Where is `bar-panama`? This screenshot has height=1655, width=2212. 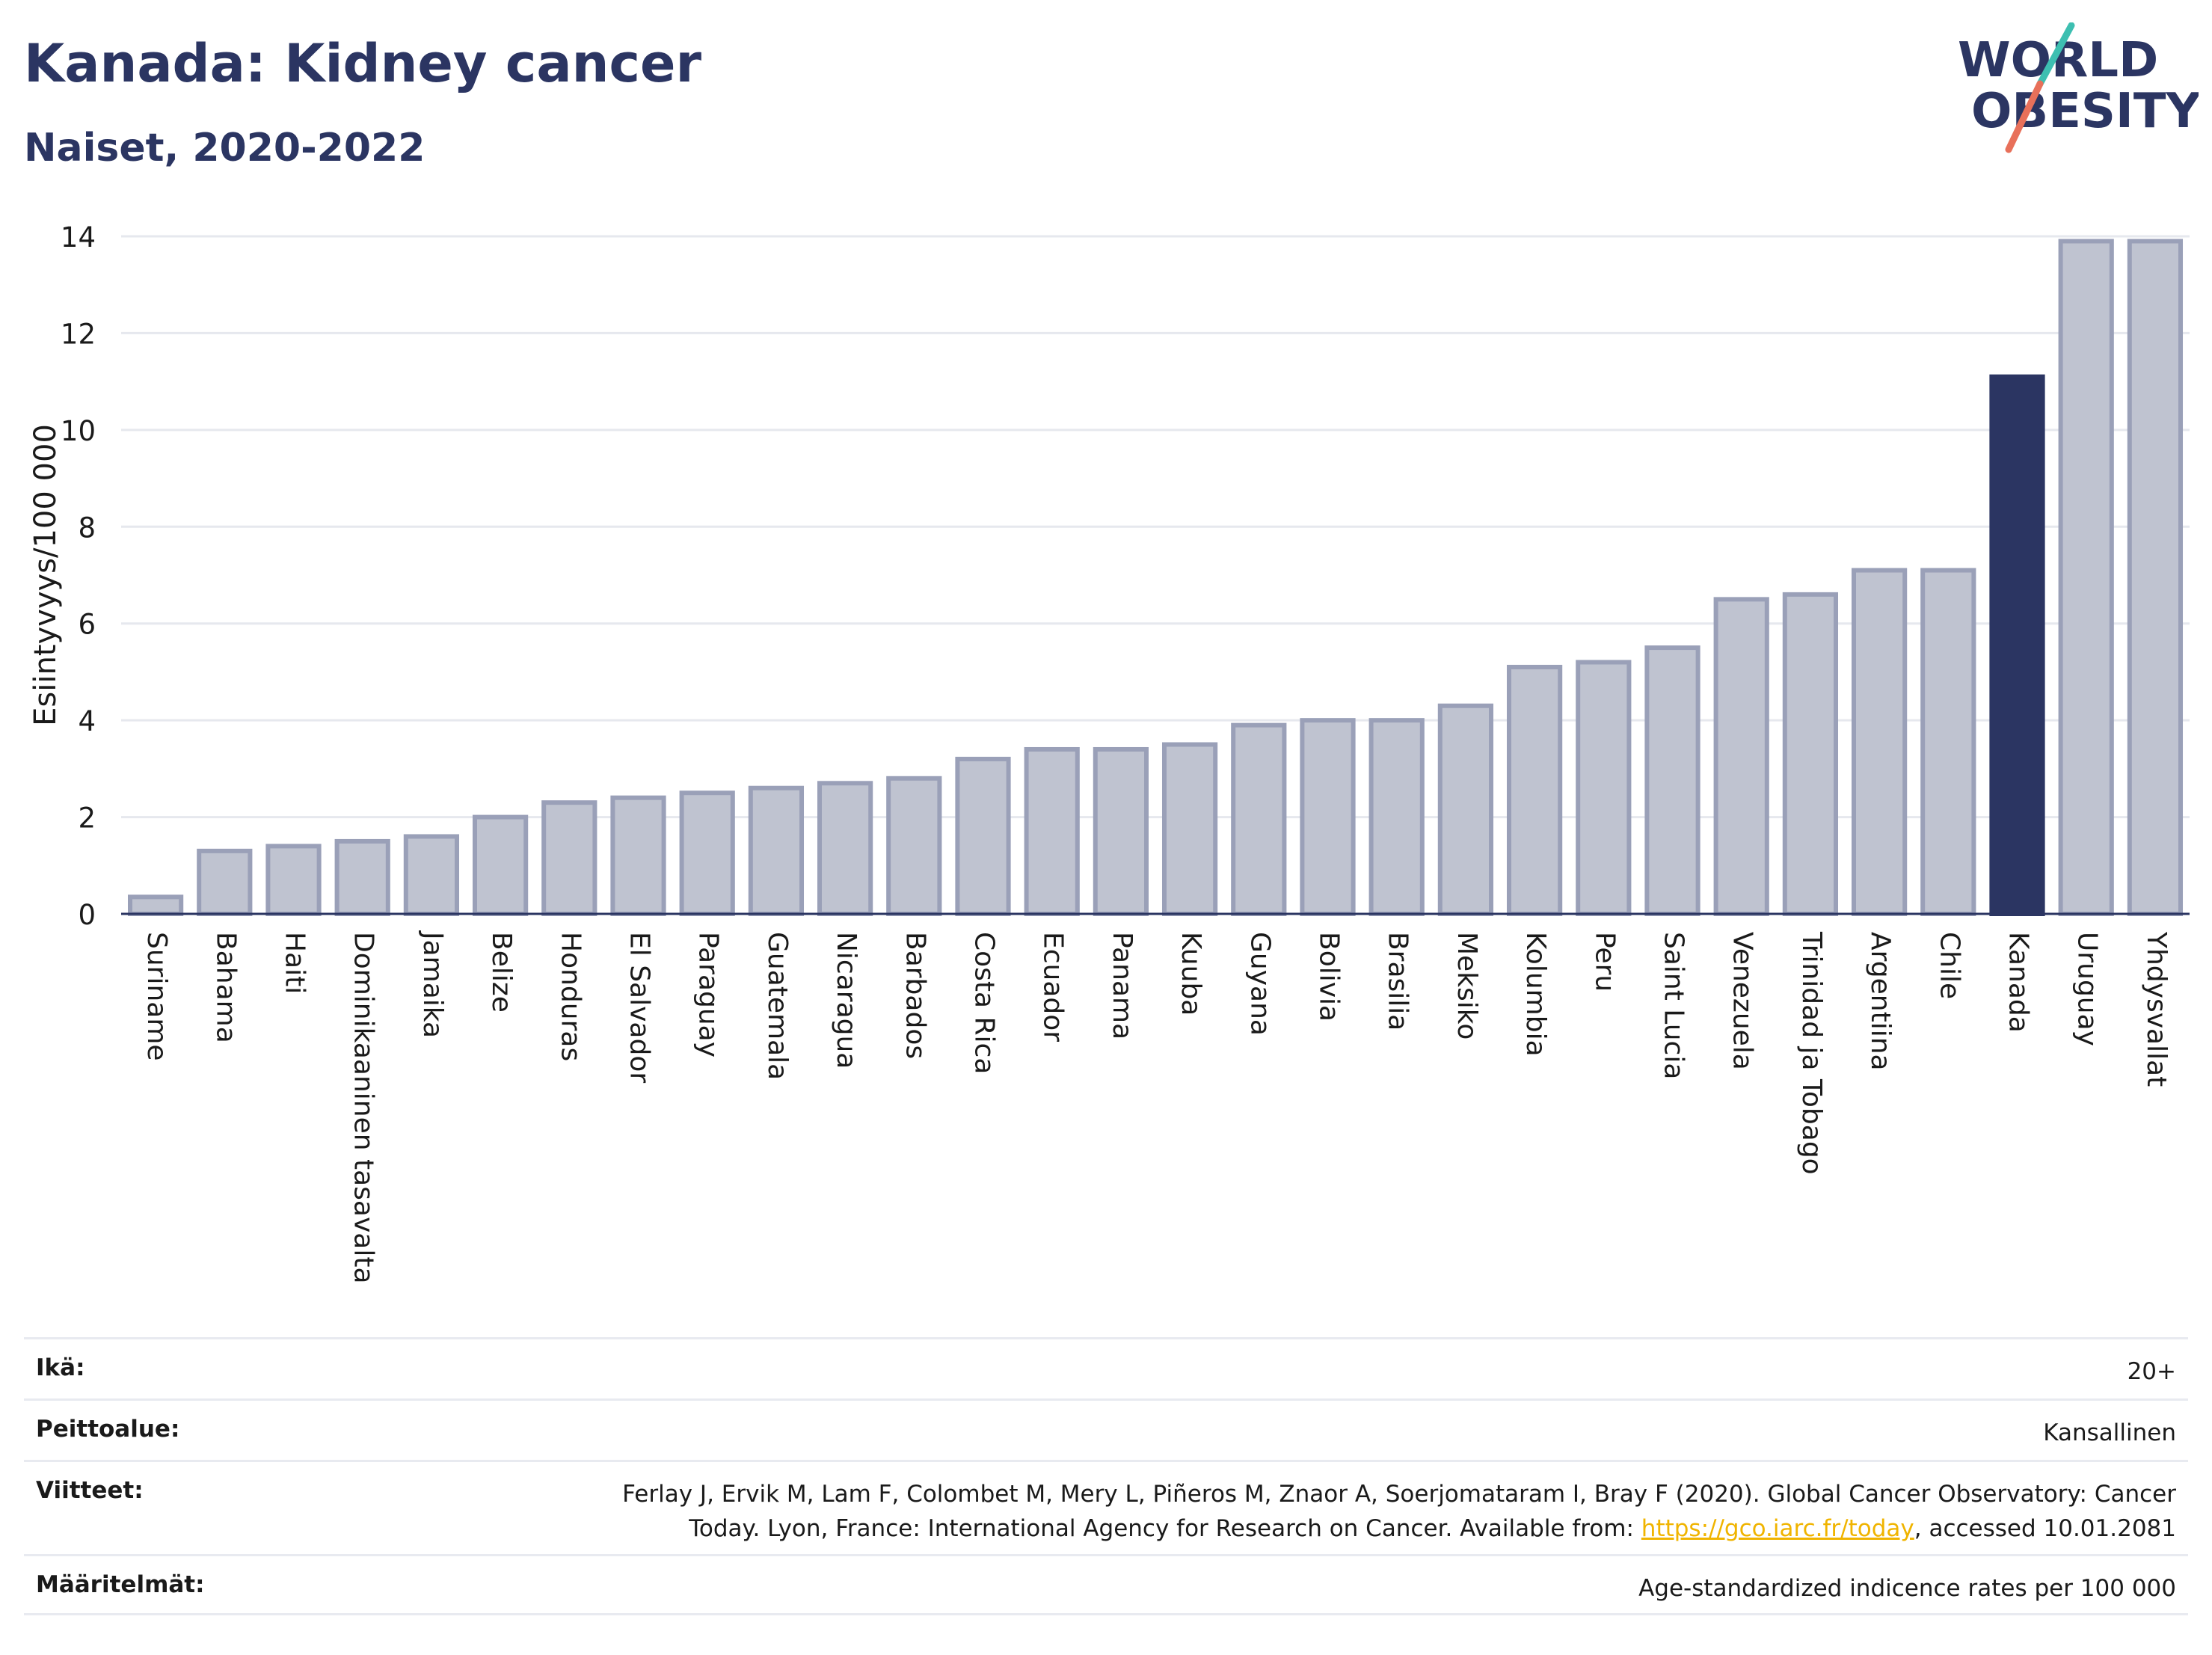 bar-panama is located at coordinates (1121, 831).